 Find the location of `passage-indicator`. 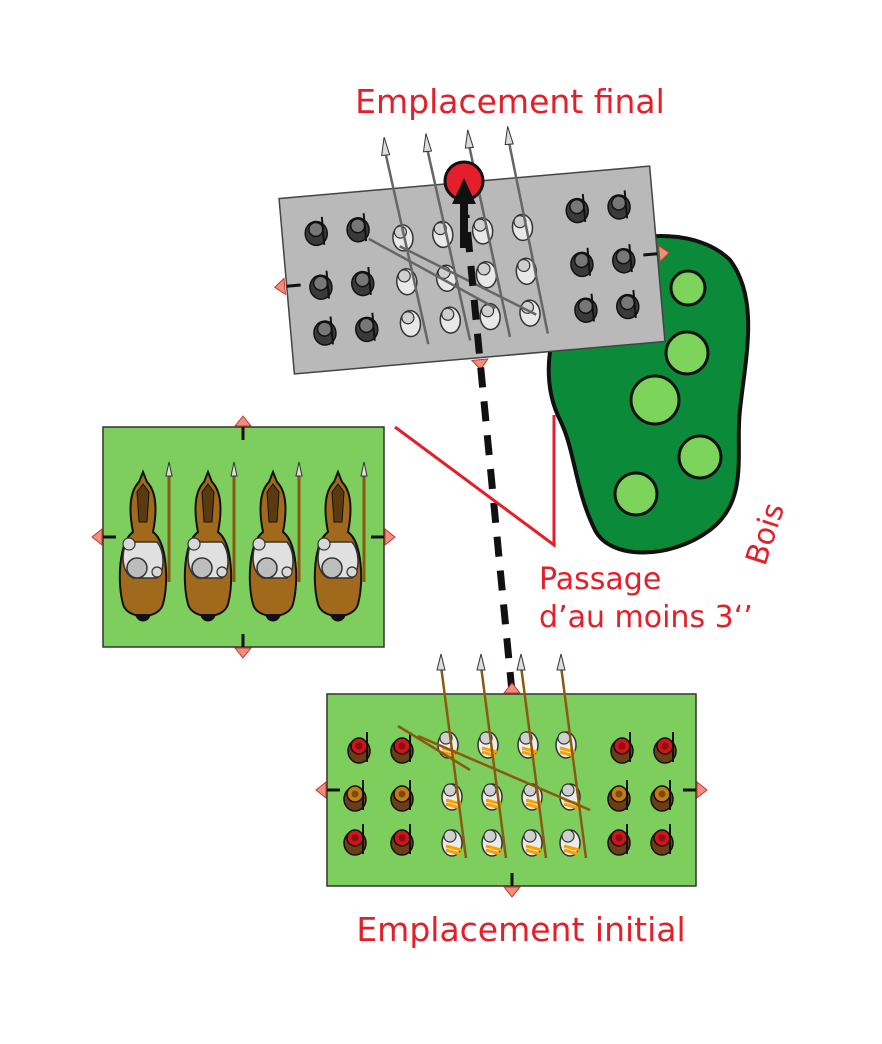

passage-indicator is located at coordinates (475, 481).